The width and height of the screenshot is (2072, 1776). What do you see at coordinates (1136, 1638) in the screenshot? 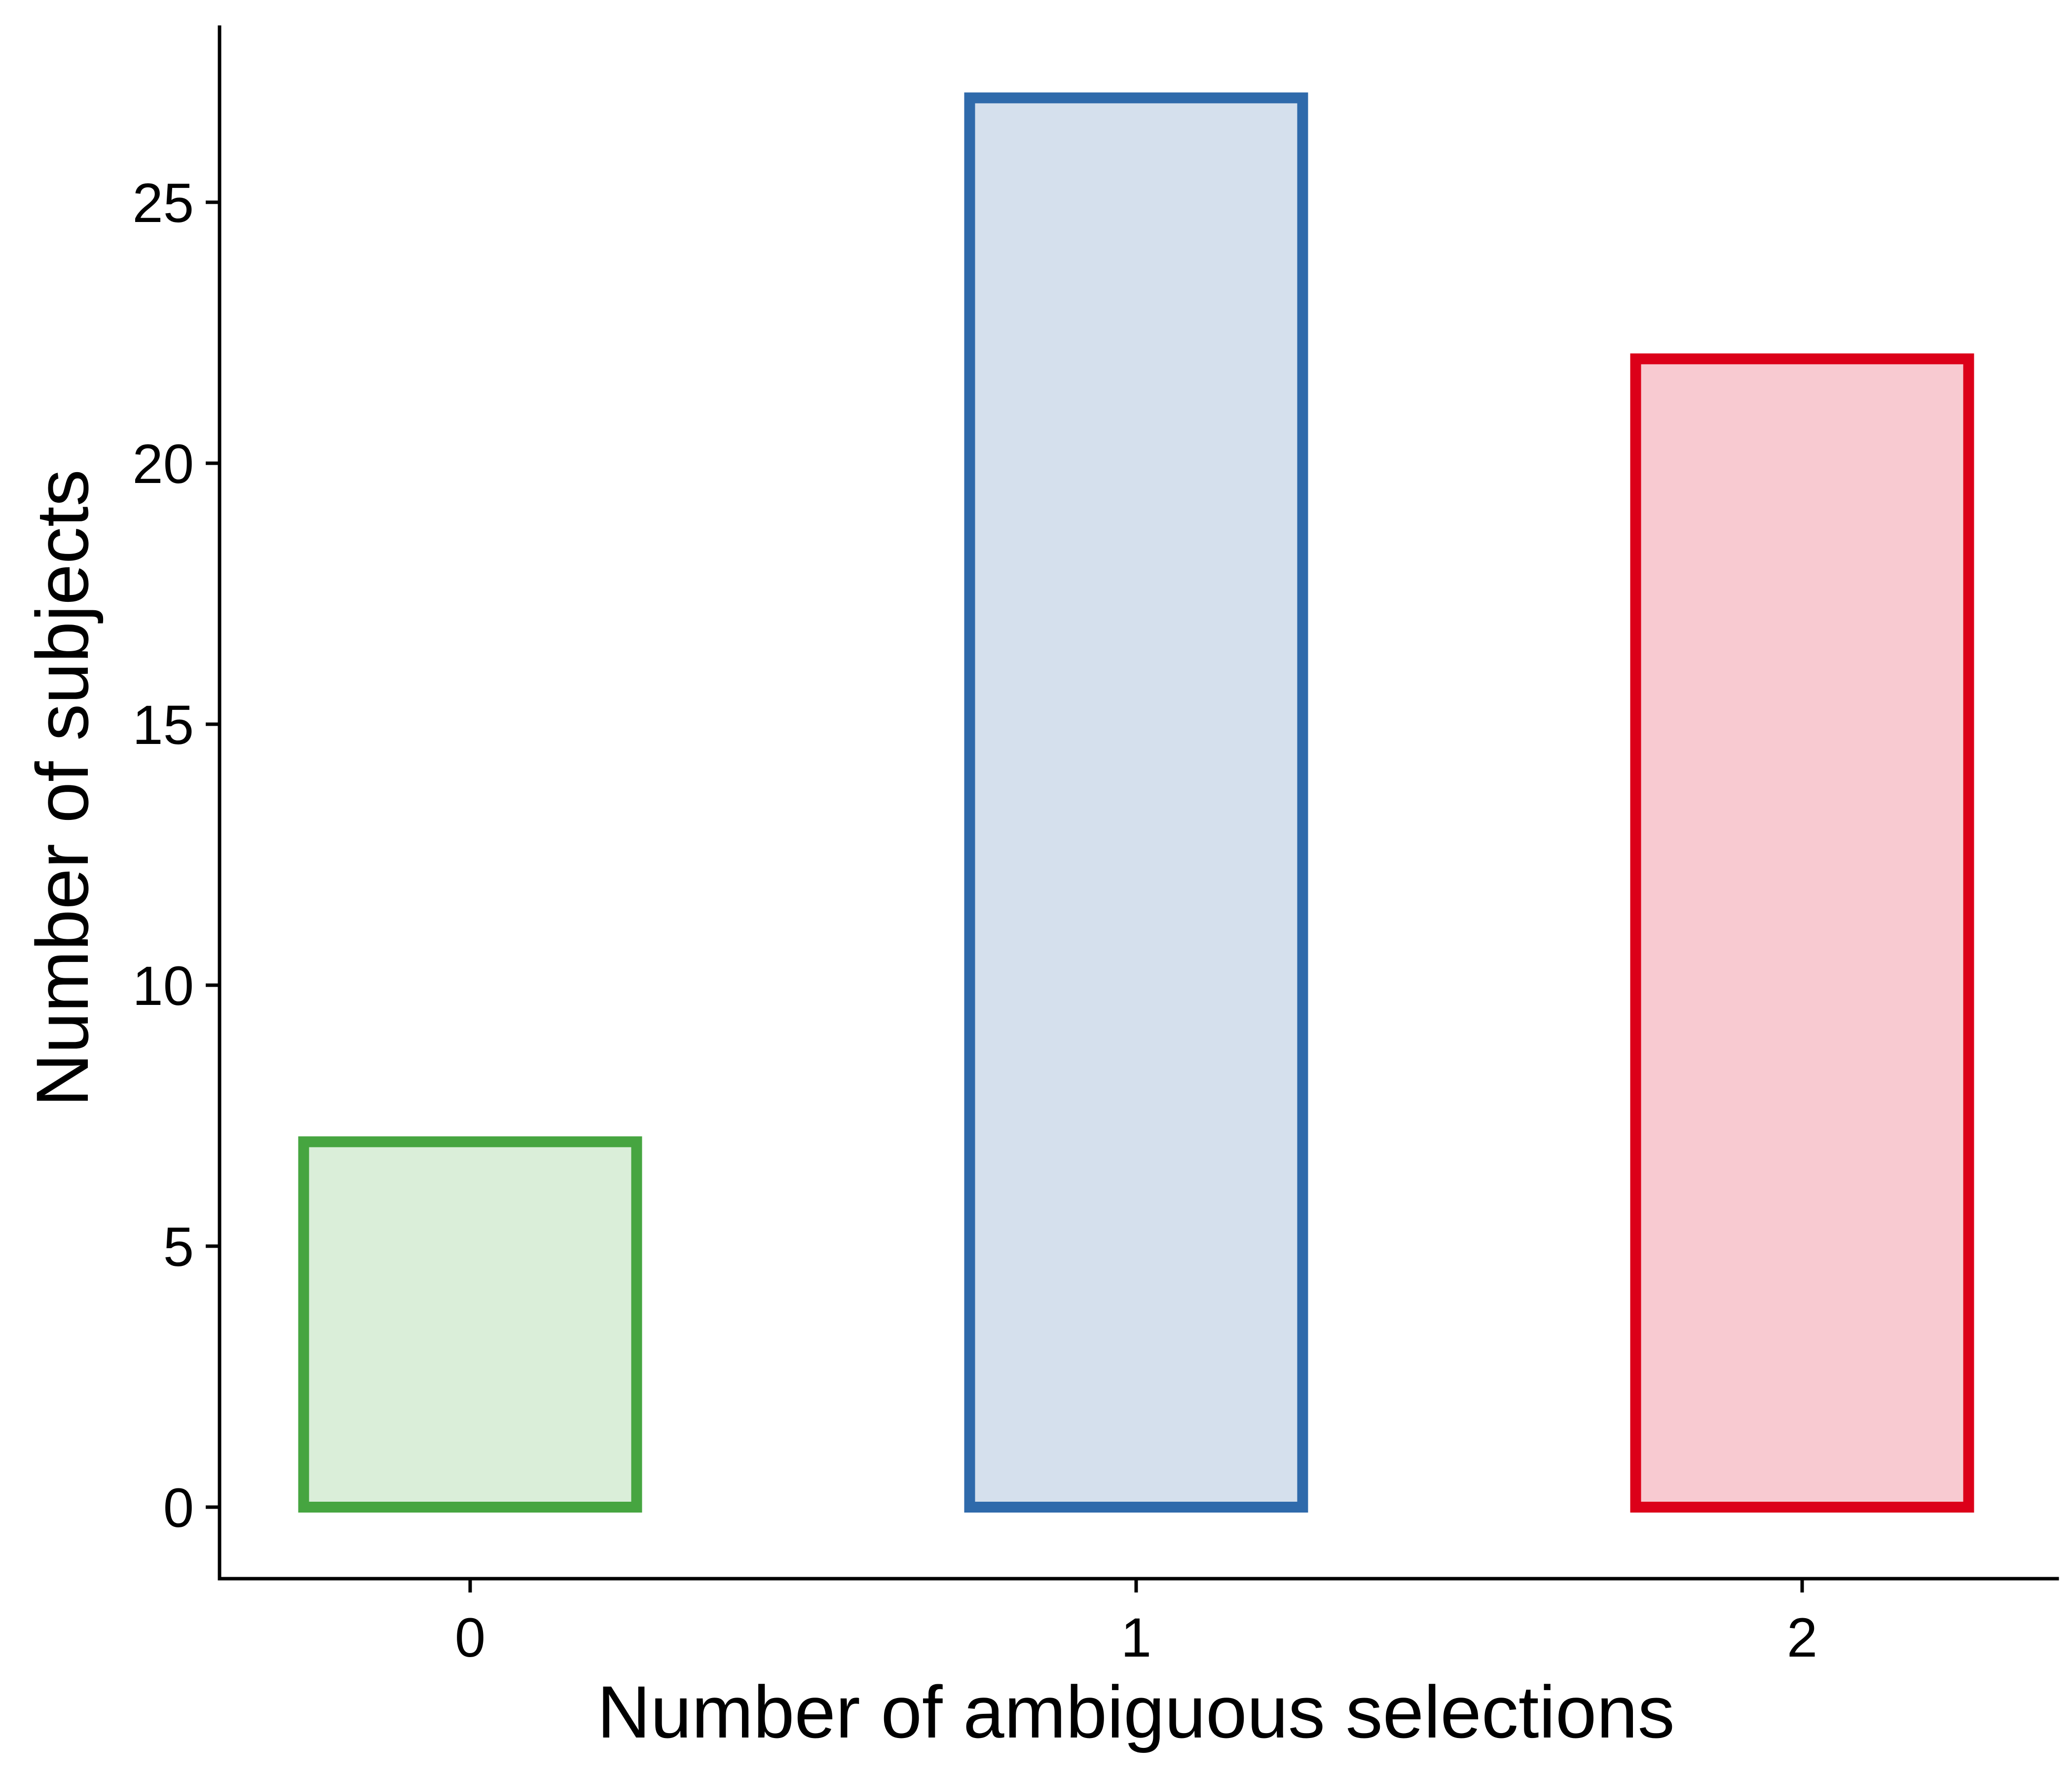
I see `x-tick-label: 1` at bounding box center [1136, 1638].